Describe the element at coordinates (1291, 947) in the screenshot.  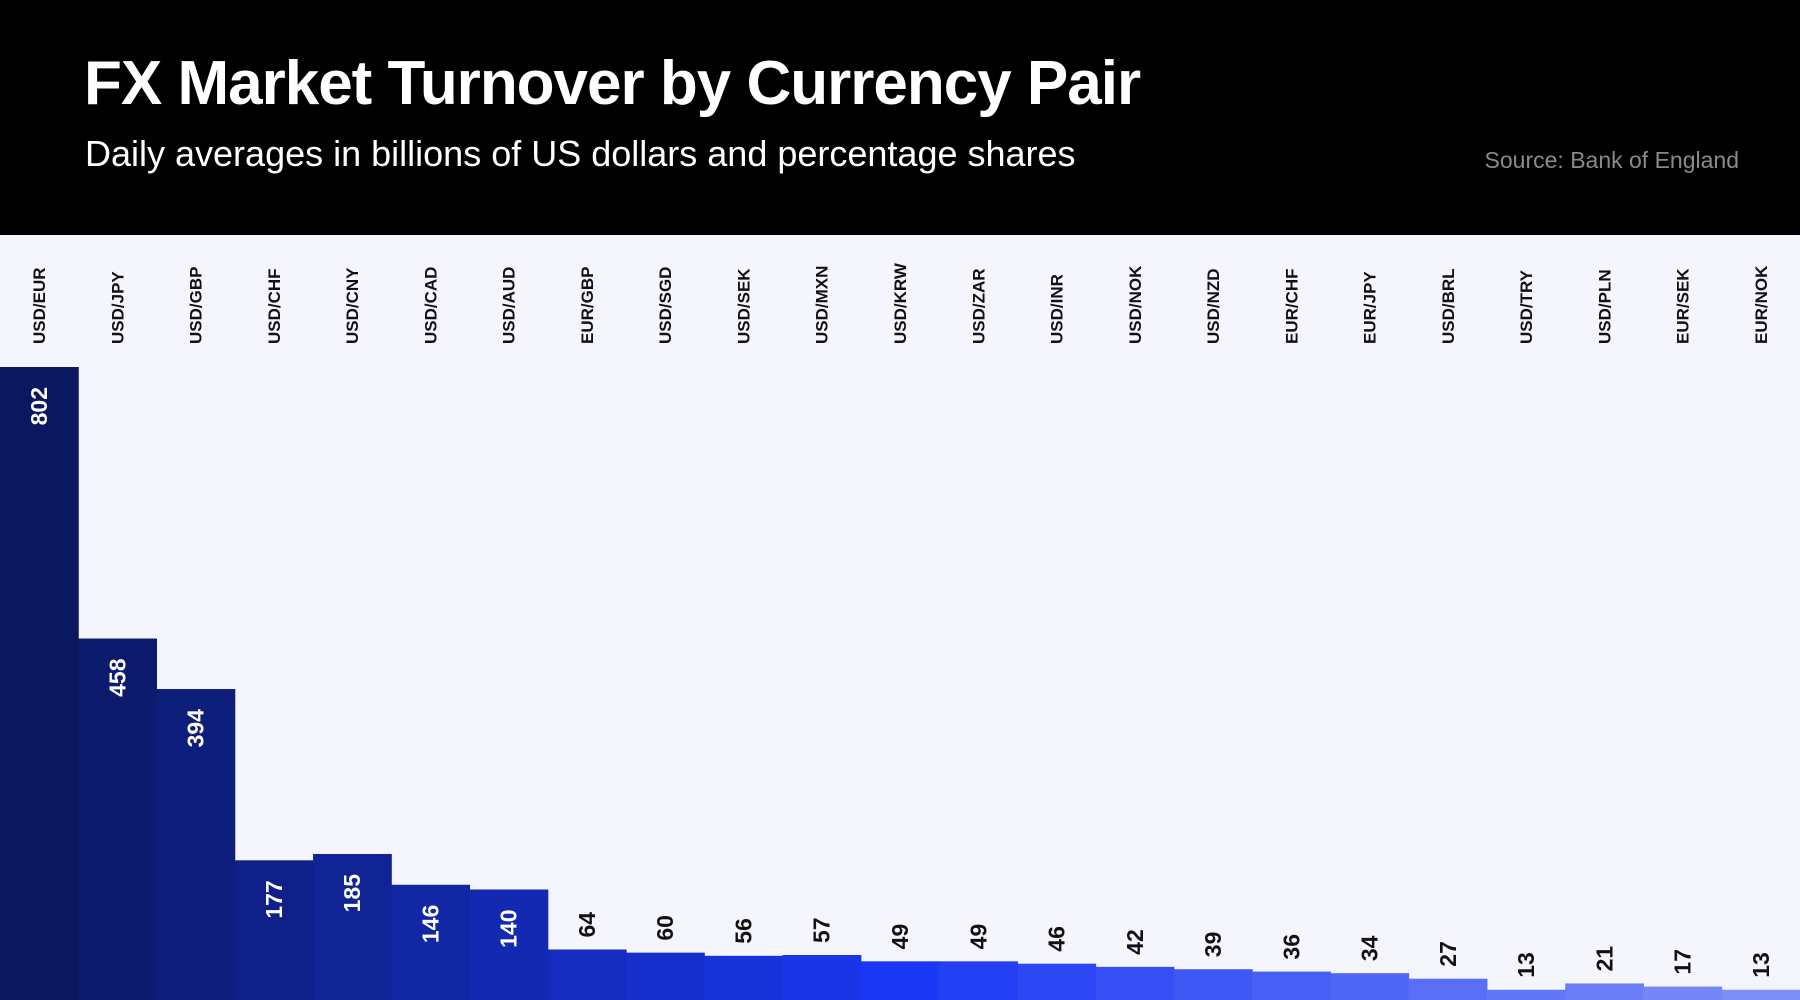
I see `data-label: 36` at that location.